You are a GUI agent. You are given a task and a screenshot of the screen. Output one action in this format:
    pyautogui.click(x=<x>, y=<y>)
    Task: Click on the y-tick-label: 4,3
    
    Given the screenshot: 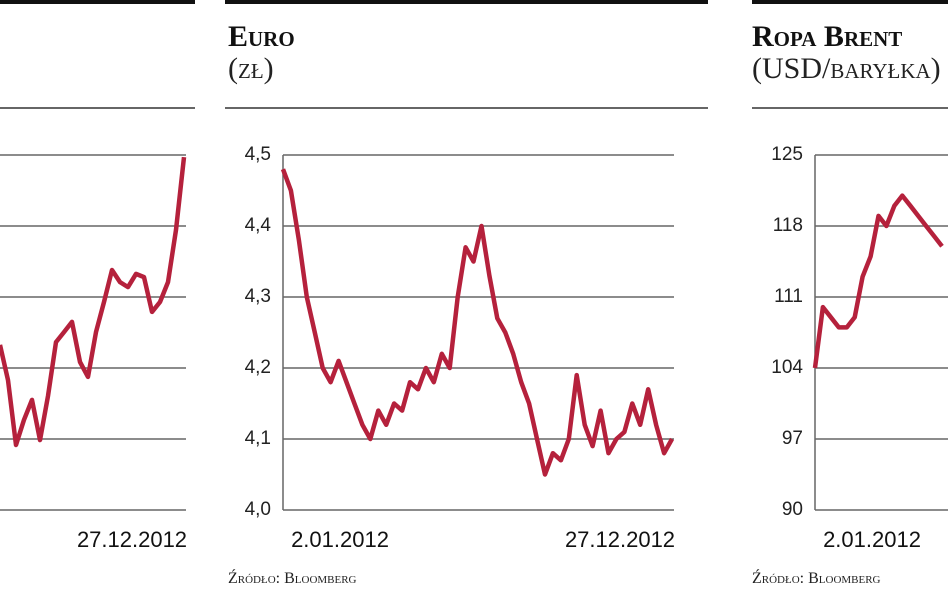 What is the action you would take?
    pyautogui.click(x=258, y=296)
    